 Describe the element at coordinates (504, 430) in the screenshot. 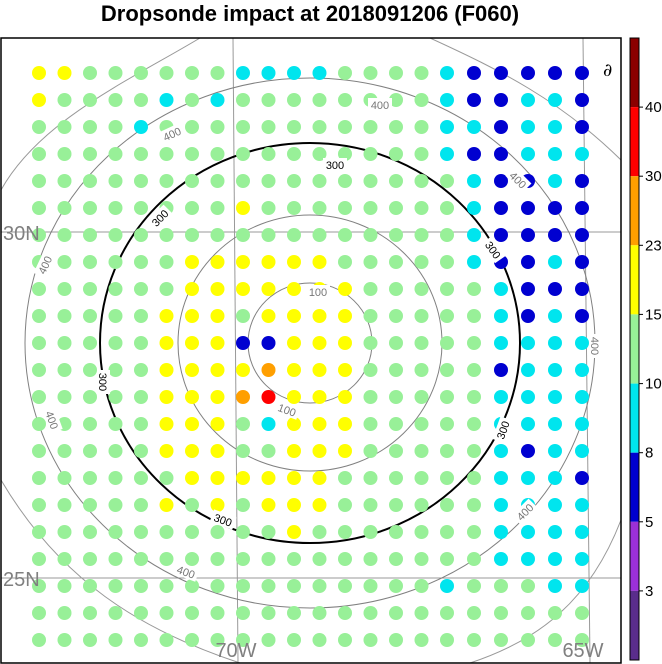

I see `contour-label: 300` at that location.